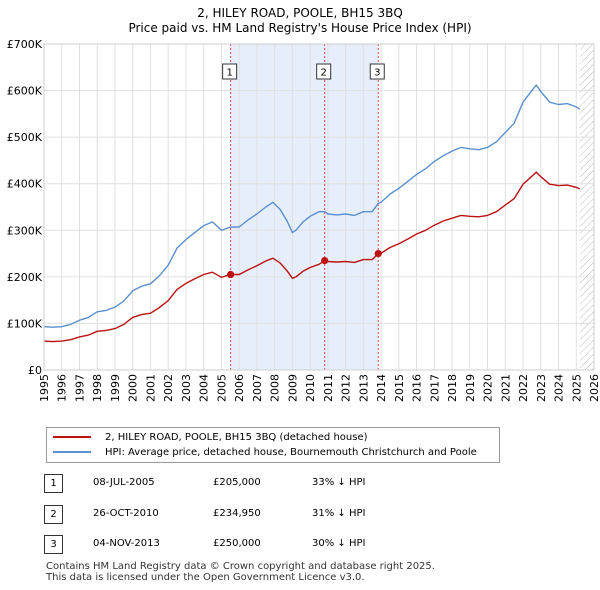 This screenshot has width=600, height=590. I want to click on x-tick-label: 2012, so click(346, 388).